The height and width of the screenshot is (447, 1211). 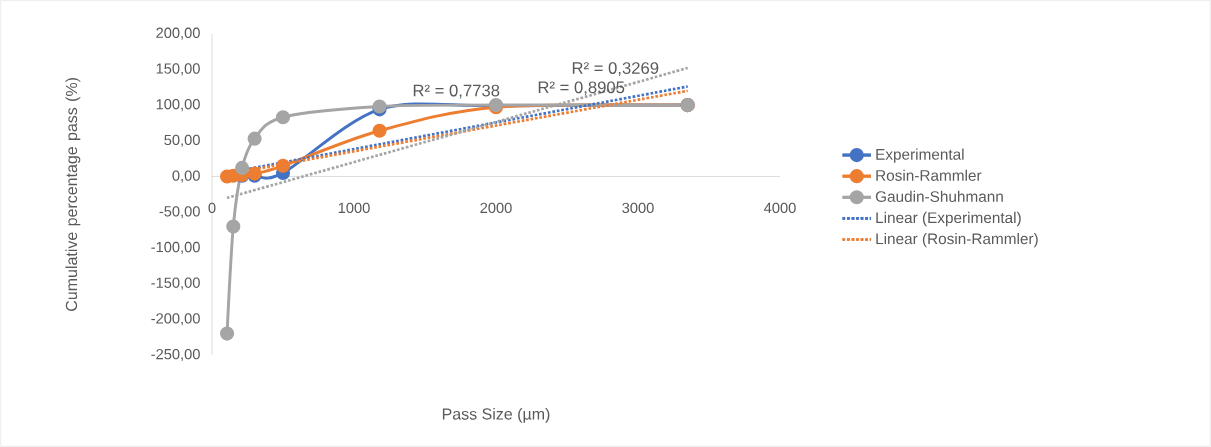 What do you see at coordinates (957, 240) in the screenshot?
I see `legend-label: Linear (Rosin-Rammler)` at bounding box center [957, 240].